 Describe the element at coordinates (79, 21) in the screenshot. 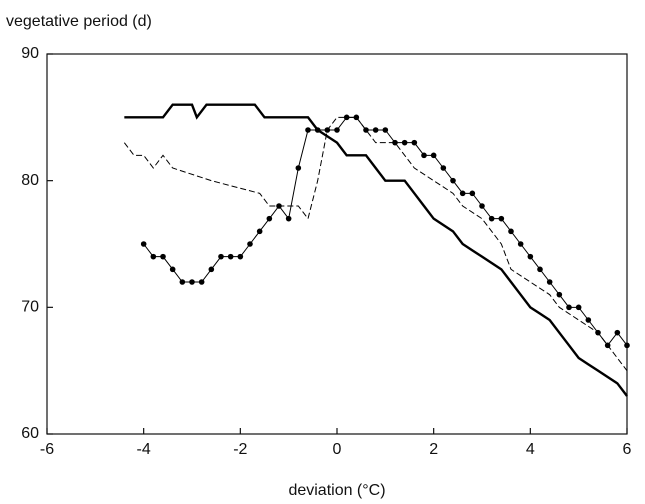

I see `y-axis-label: vegetative period (d)` at that location.